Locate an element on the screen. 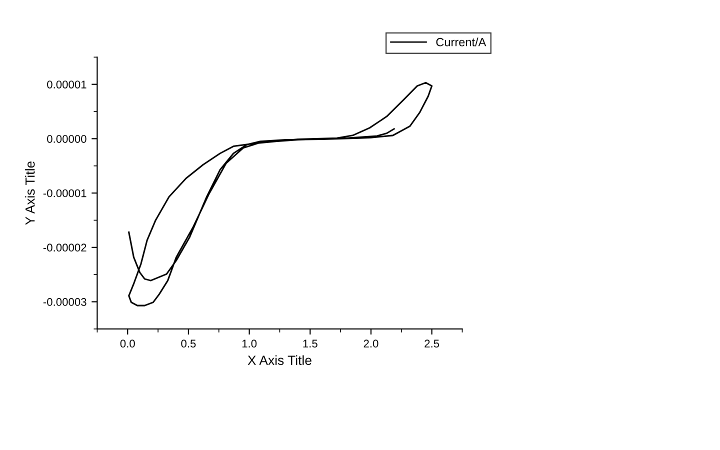 The image size is (720, 450). legend-label: Current/A is located at coordinates (461, 42).